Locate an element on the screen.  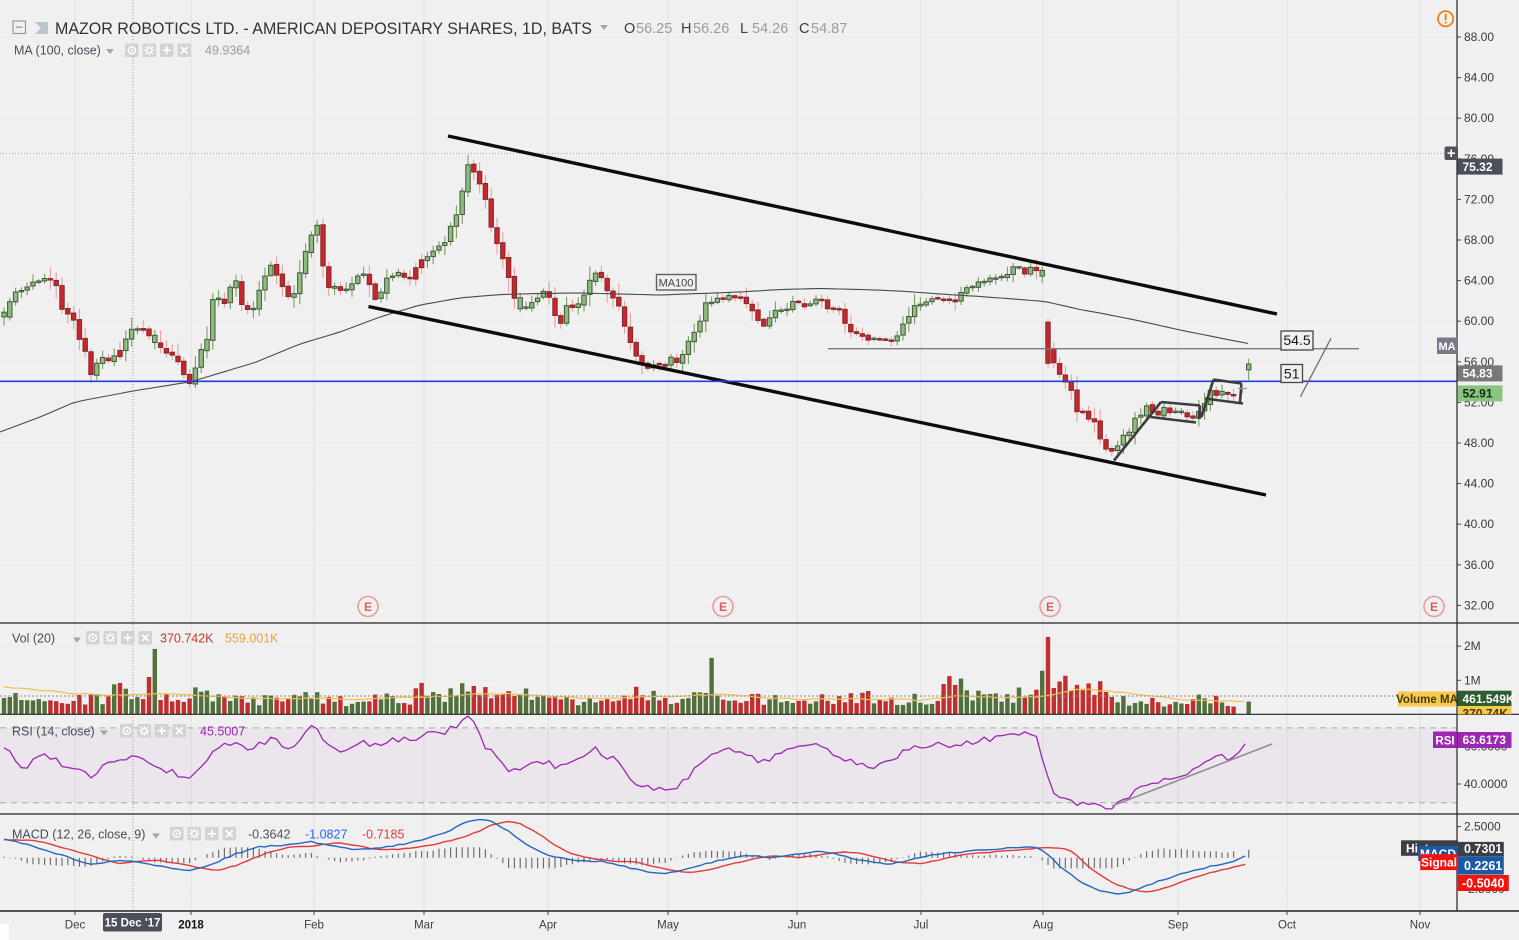
svg-text: Nov is located at coordinates (1420, 926).